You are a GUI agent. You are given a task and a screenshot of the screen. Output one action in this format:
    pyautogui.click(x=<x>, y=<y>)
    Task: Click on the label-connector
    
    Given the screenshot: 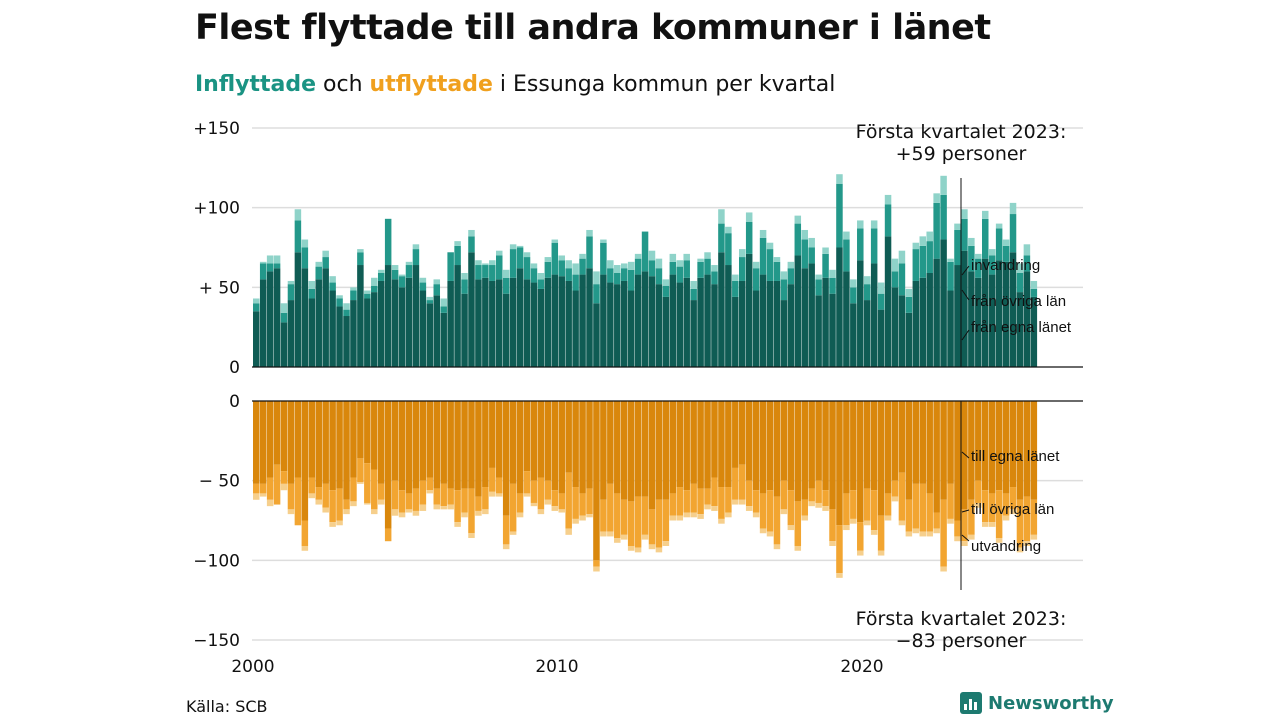 What is the action you would take?
    pyautogui.click(x=965, y=335)
    